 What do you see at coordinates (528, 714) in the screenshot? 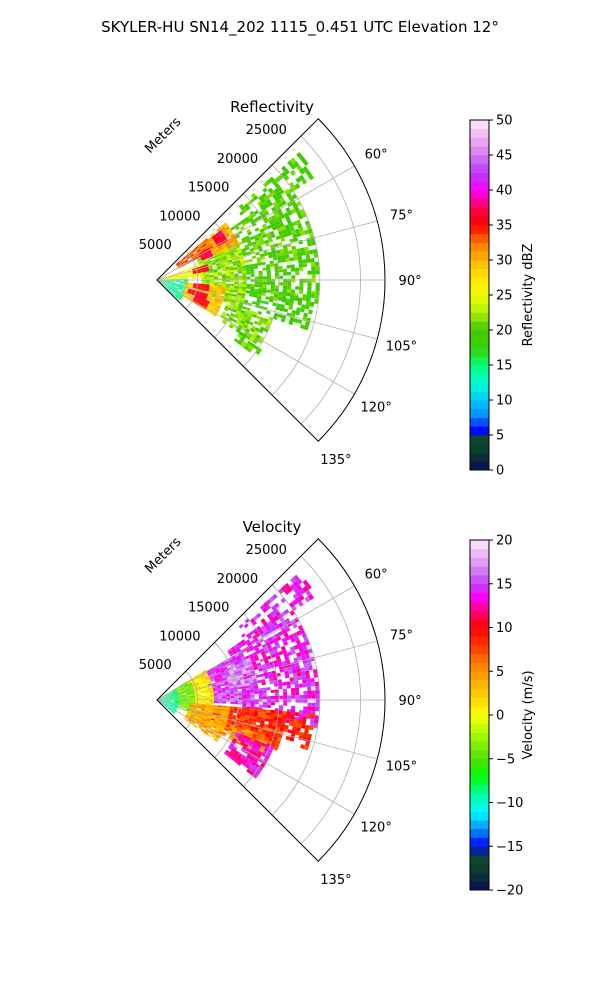
I see `colorbar-label: Velocity (m/s)` at bounding box center [528, 714].